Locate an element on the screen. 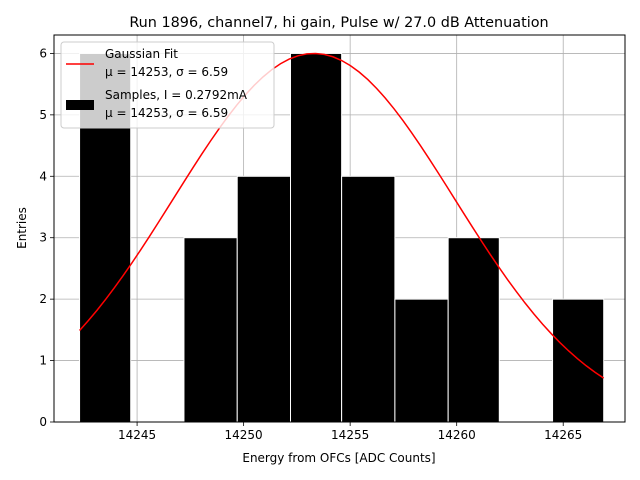 This screenshot has width=640, height=480. y-tick-label: 3 is located at coordinates (43, 238).